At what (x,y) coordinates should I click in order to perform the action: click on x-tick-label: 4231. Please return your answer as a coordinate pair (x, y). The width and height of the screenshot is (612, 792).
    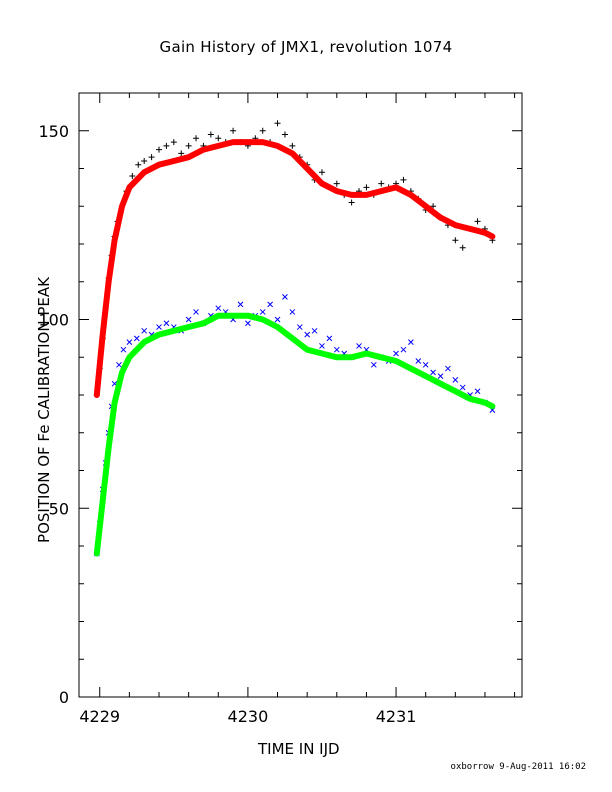
    Looking at the image, I should click on (396, 716).